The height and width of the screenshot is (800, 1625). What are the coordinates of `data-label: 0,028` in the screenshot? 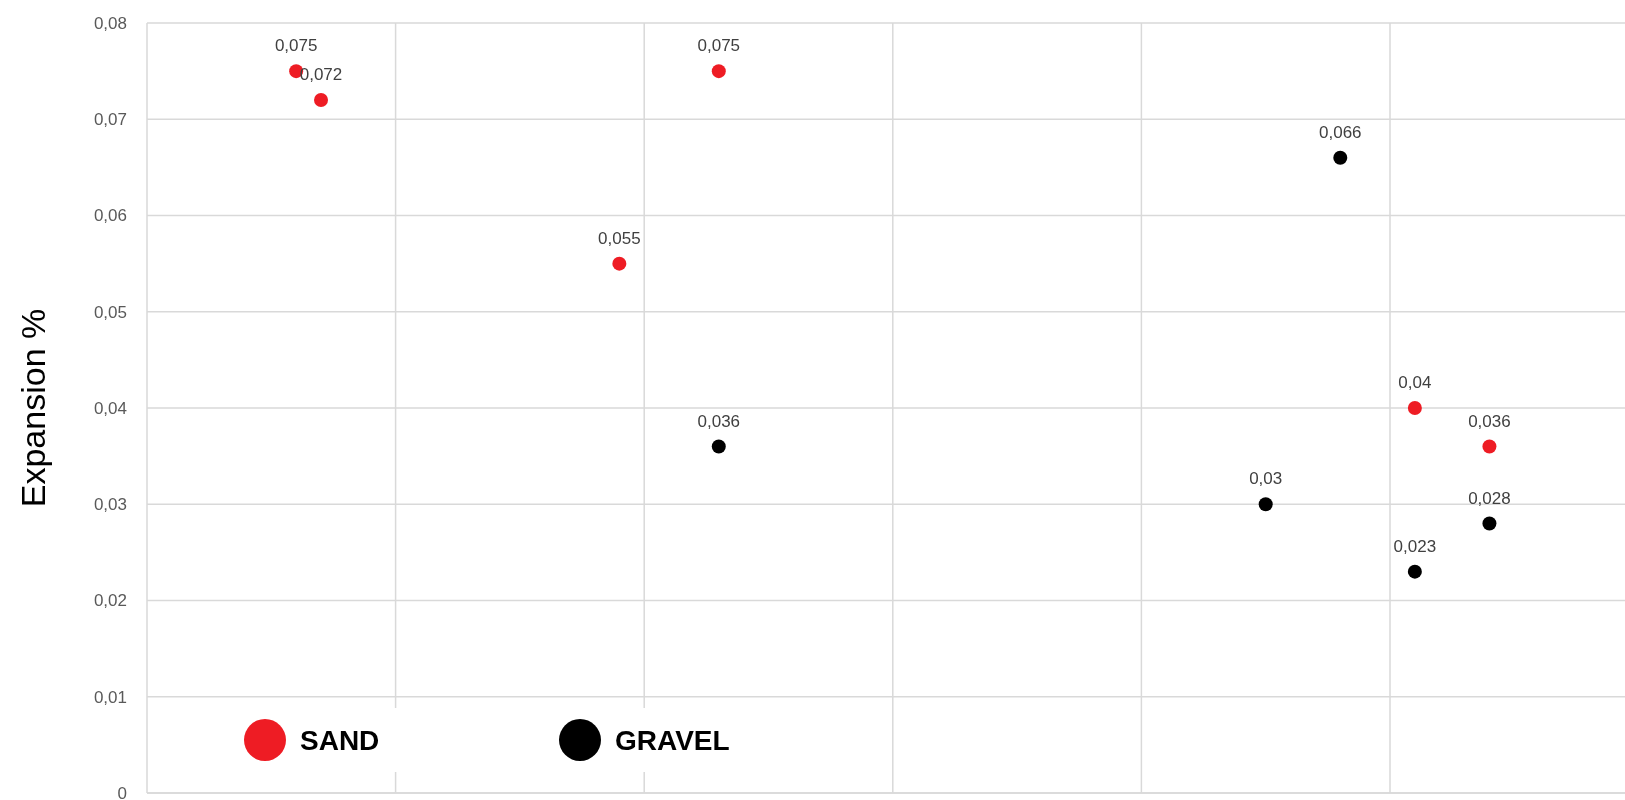 It's located at (1489, 498).